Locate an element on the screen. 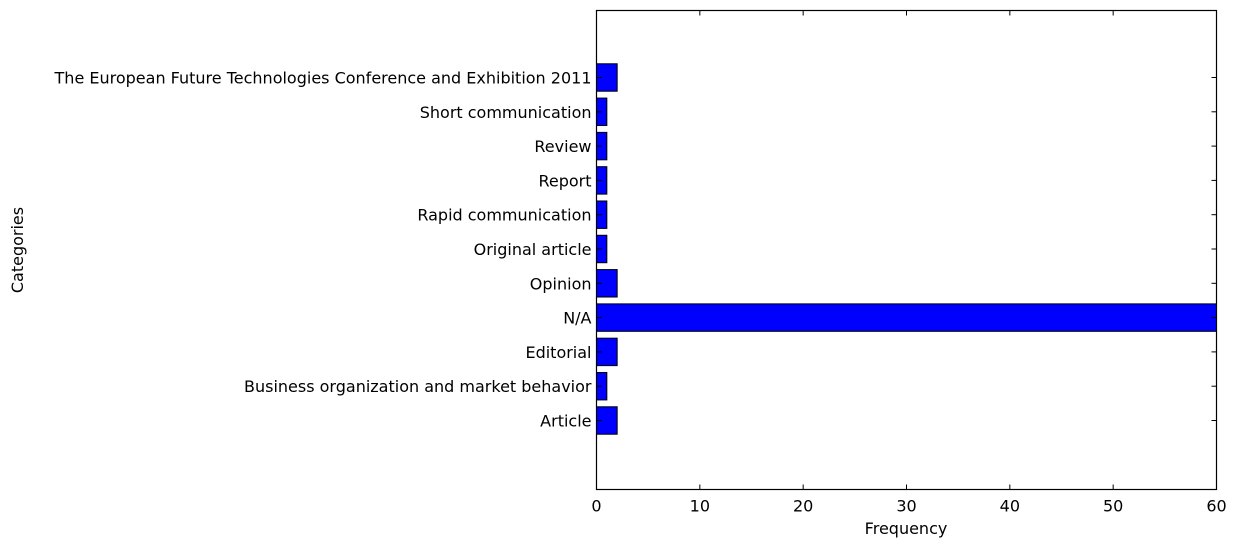 The height and width of the screenshot is (548, 1235). category-label: Review is located at coordinates (562, 146).